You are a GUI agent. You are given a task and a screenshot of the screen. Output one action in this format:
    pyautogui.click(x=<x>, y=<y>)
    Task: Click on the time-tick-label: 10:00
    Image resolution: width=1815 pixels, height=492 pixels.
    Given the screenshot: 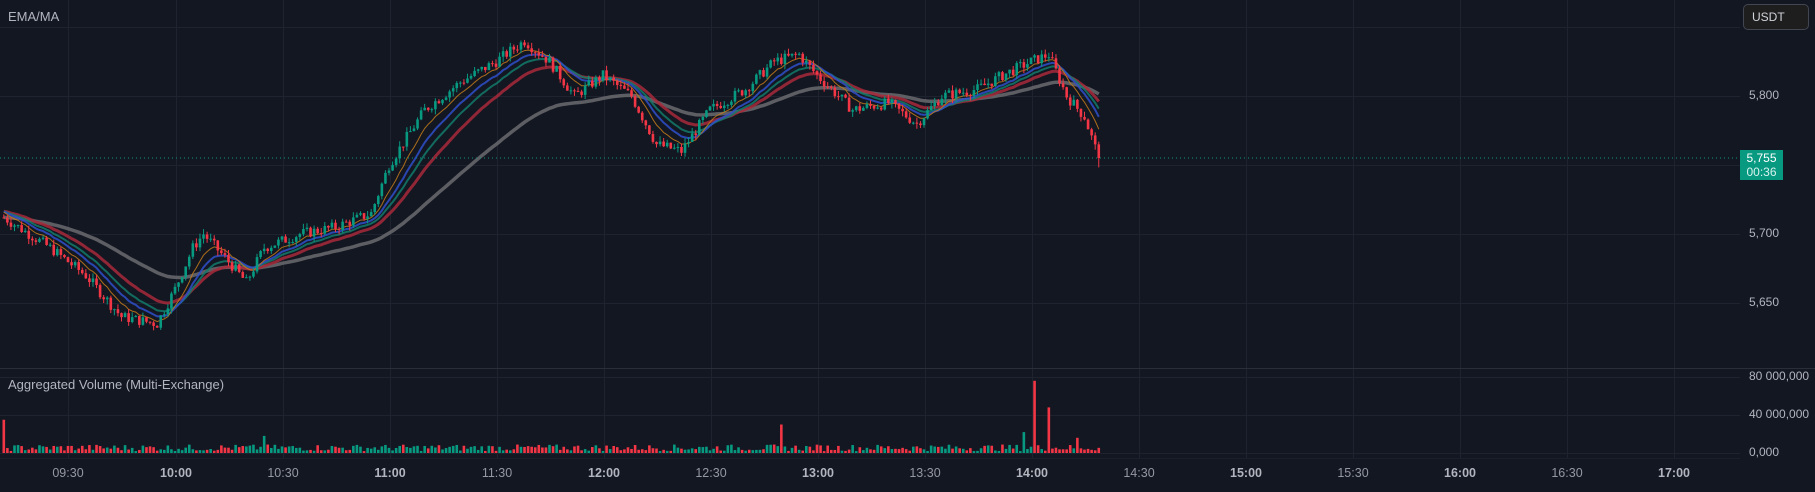 What is the action you would take?
    pyautogui.click(x=176, y=473)
    